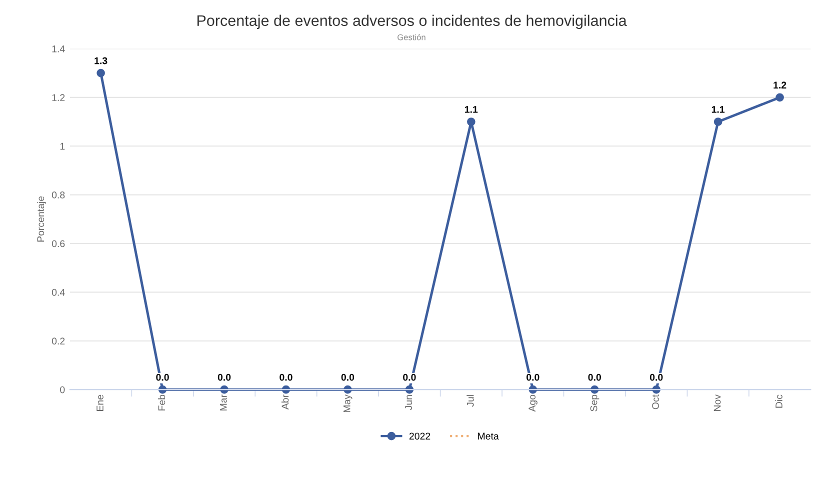 The width and height of the screenshot is (823, 487). I want to click on y-tick-label: 1.4, so click(58, 49).